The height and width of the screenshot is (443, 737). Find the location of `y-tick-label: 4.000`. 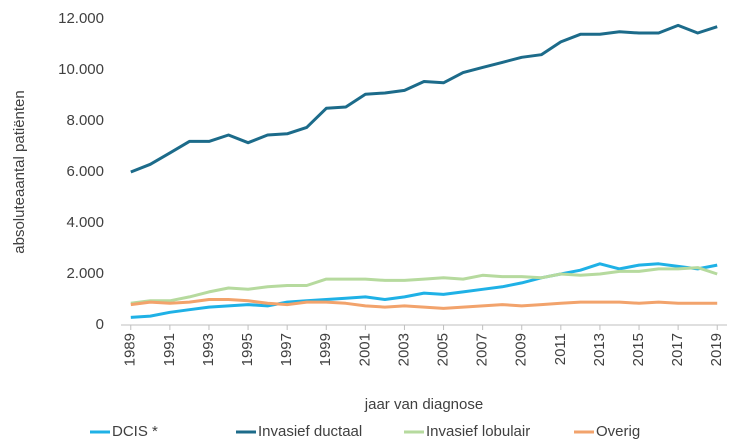

y-tick-label: 4.000 is located at coordinates (85, 222).